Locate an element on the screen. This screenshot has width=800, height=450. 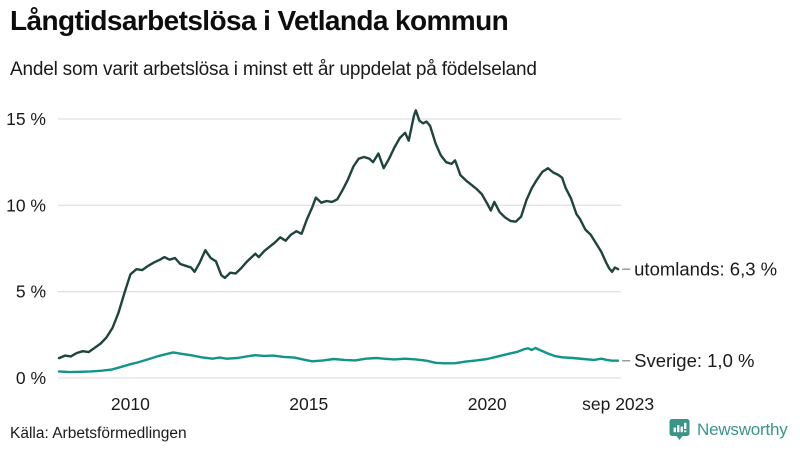
series-line-Sverige is located at coordinates (338, 360).